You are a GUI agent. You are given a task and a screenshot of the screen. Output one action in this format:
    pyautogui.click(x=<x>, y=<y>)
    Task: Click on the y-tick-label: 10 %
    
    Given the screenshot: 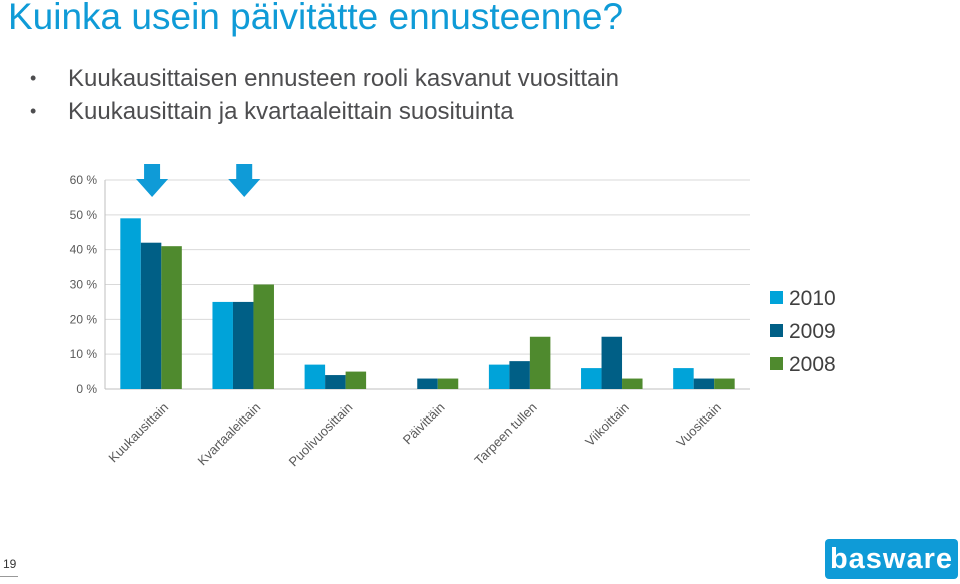 What is the action you would take?
    pyautogui.click(x=84, y=354)
    